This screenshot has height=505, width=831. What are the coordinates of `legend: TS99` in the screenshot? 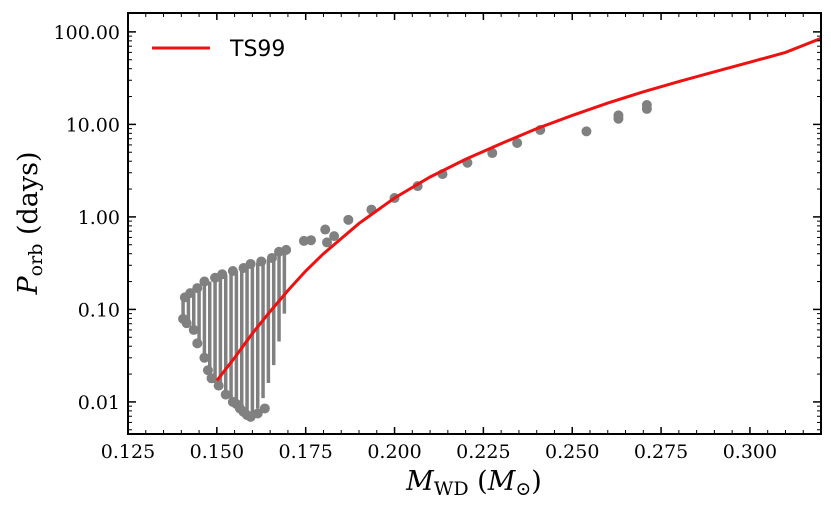 It's located at (218, 49).